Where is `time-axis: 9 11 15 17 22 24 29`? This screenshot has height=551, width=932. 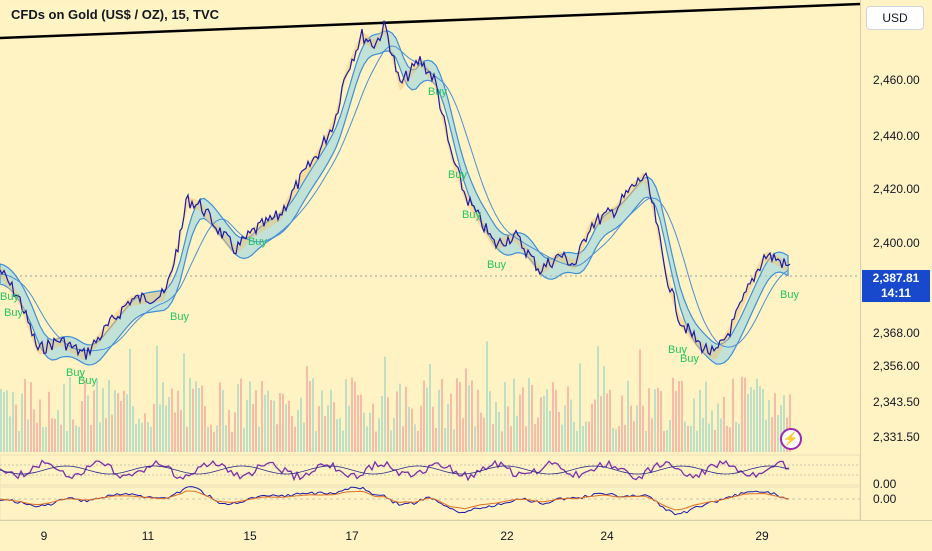 time-axis: 9 11 15 17 22 24 29 is located at coordinates (466, 535).